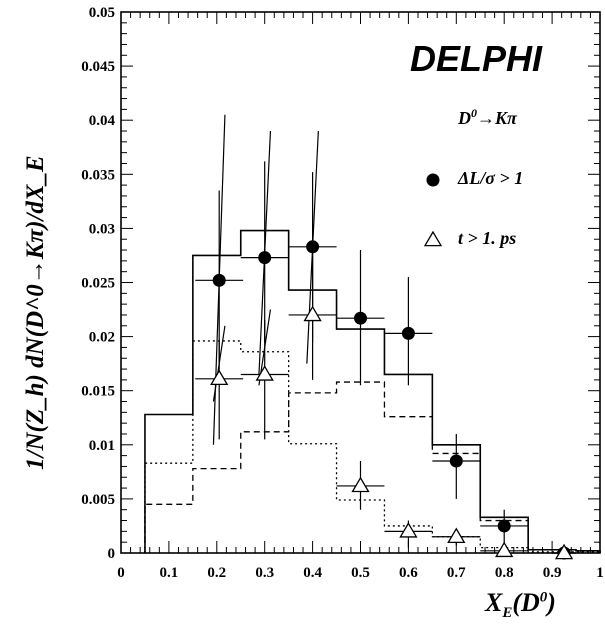 Image resolution: width=605 pixels, height=627 pixels. Describe the element at coordinates (98, 284) in the screenshot. I see `y-tick-label: 0.025` at that location.